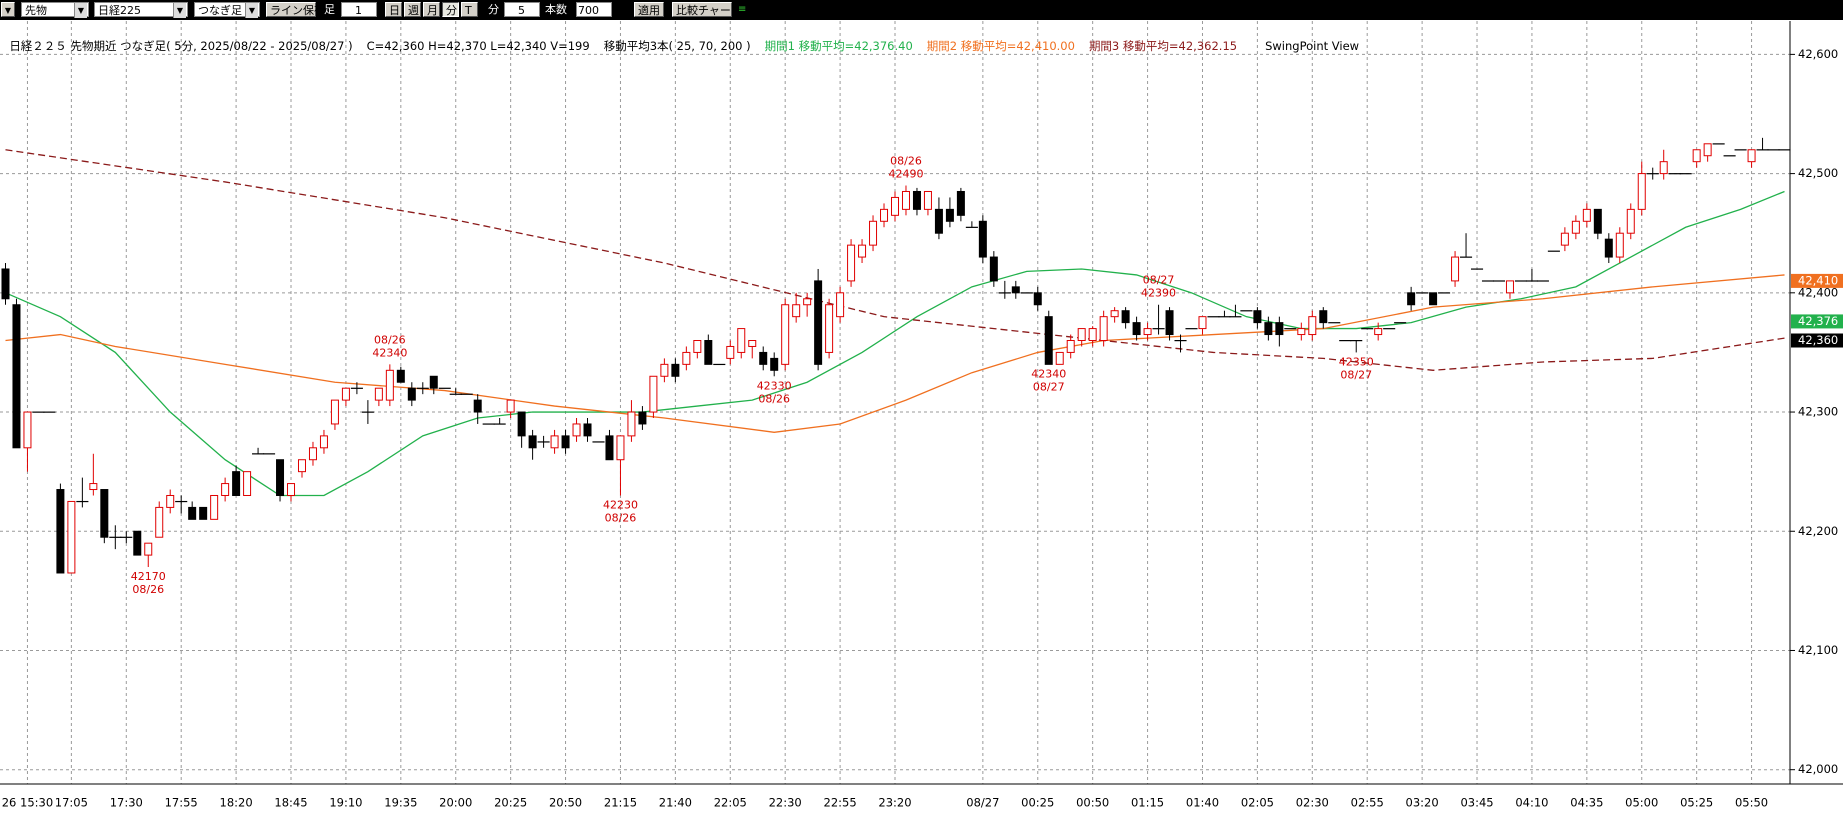 The height and width of the screenshot is (817, 1843). What do you see at coordinates (126, 803) in the screenshot?
I see `x-tick-label: 17:30` at bounding box center [126, 803].